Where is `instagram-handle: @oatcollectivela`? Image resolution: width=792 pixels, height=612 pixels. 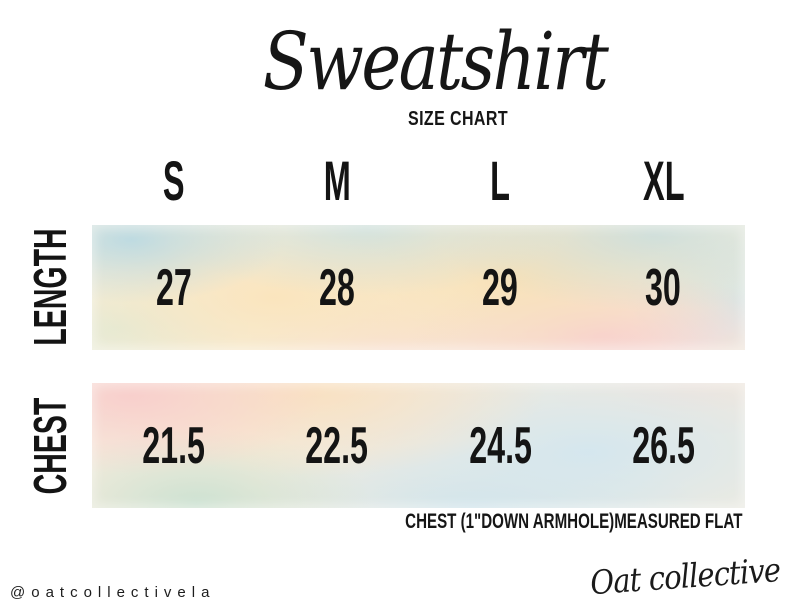 instagram-handle: @oatcollectivela is located at coordinates (113, 592).